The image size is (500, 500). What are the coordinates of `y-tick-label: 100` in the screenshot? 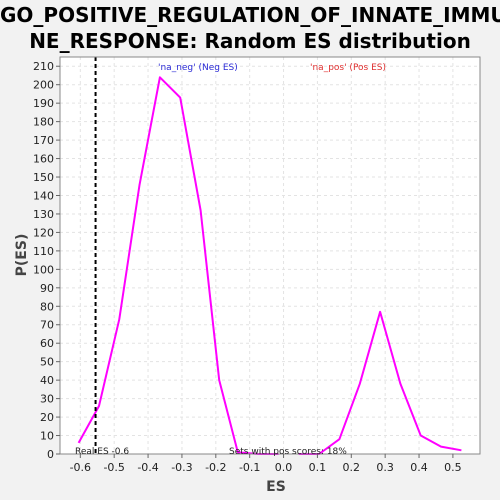 It's located at (43, 269).